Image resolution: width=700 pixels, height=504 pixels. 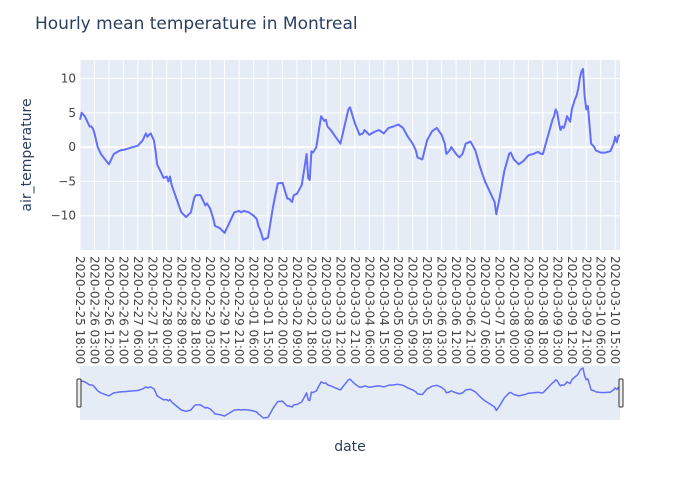 What do you see at coordinates (369, 310) in the screenshot?
I see `x-tick-label: 2020-03-04 06:00` at bounding box center [369, 310].